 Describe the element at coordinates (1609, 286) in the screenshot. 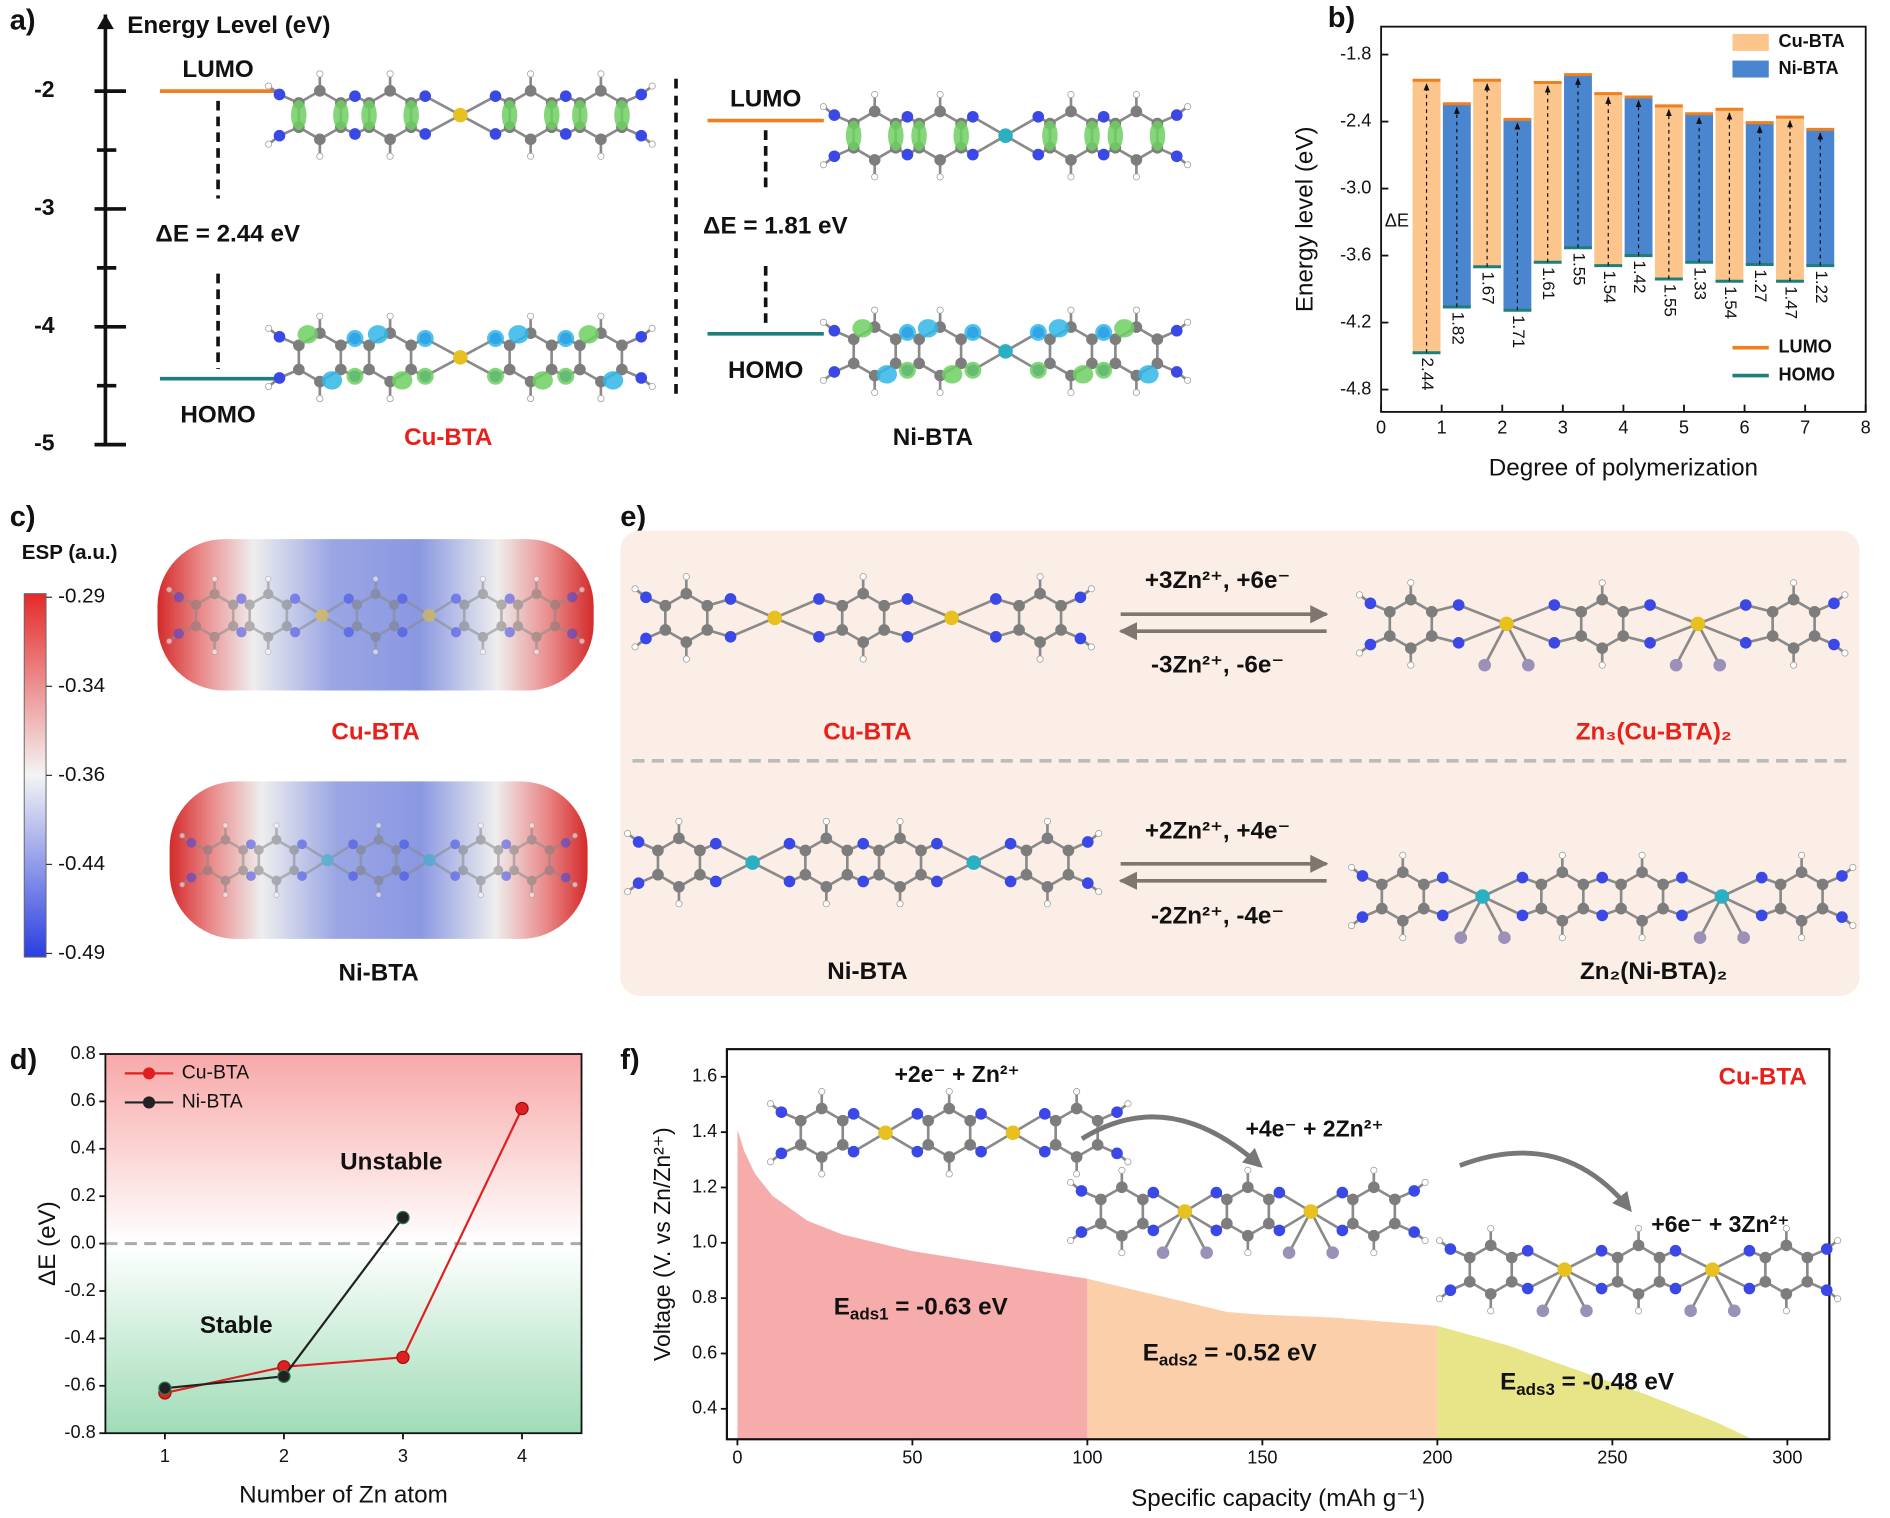

I see `gap-label: 1.54` at that location.